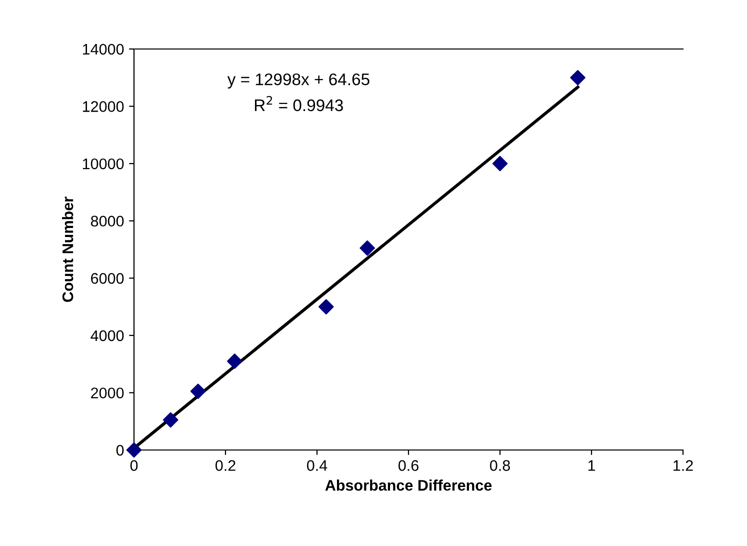  Describe the element at coordinates (317, 465) in the screenshot. I see `x-tick-label: 0.4` at that location.